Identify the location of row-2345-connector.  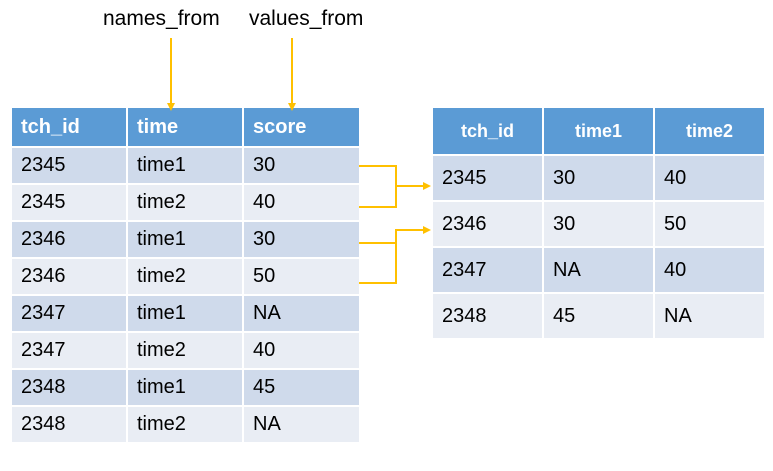
(378, 186).